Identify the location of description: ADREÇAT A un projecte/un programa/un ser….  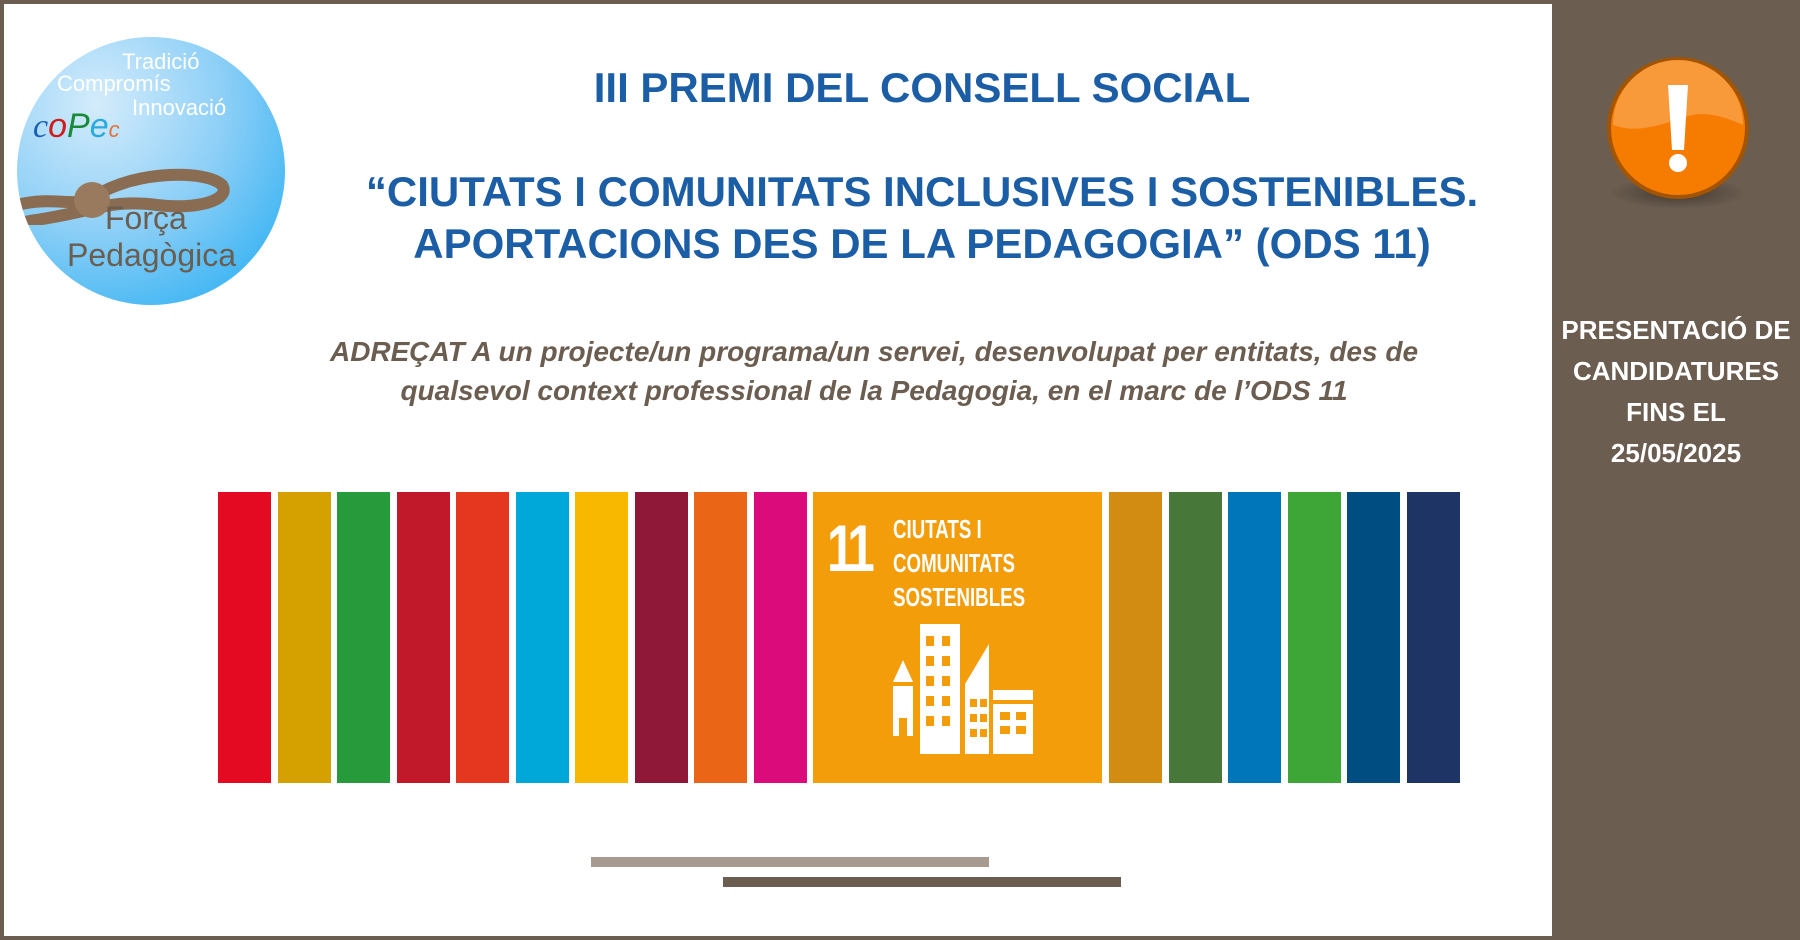
(874, 371).